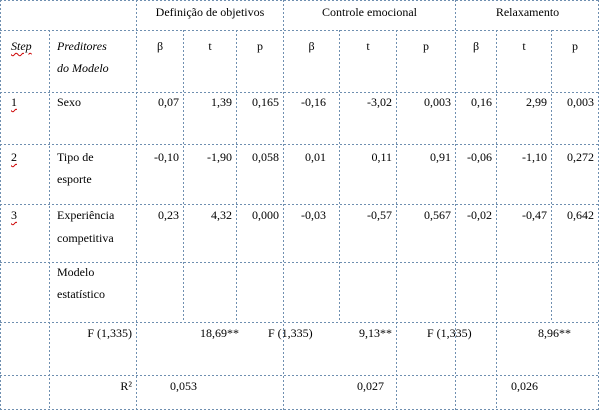  Describe the element at coordinates (440, 157) in the screenshot. I see `cell-p-2: 0,91` at that location.